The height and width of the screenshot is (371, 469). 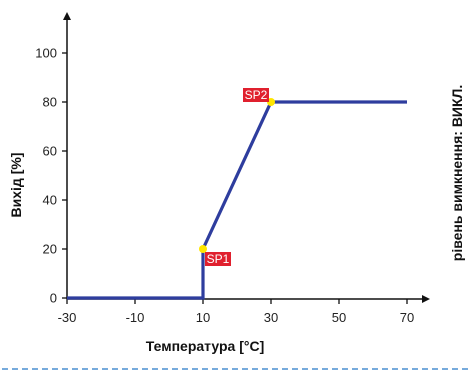 I want to click on right-side-label: рівень вимкнення: ВИКЛ., so click(x=457, y=173).